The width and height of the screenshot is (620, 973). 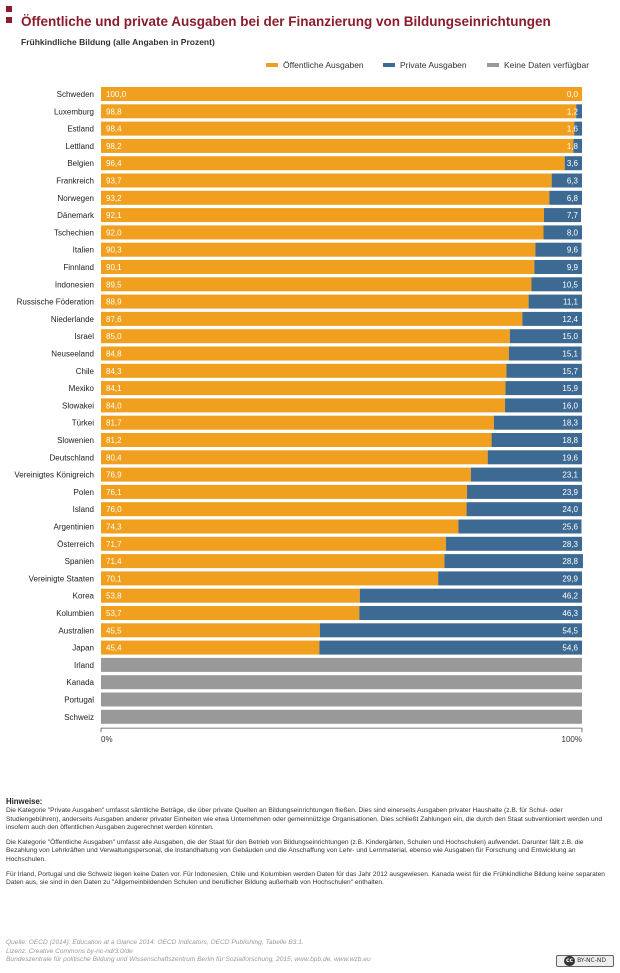 What do you see at coordinates (570, 648) in the screenshot?
I see `data-label-private: 54,6` at bounding box center [570, 648].